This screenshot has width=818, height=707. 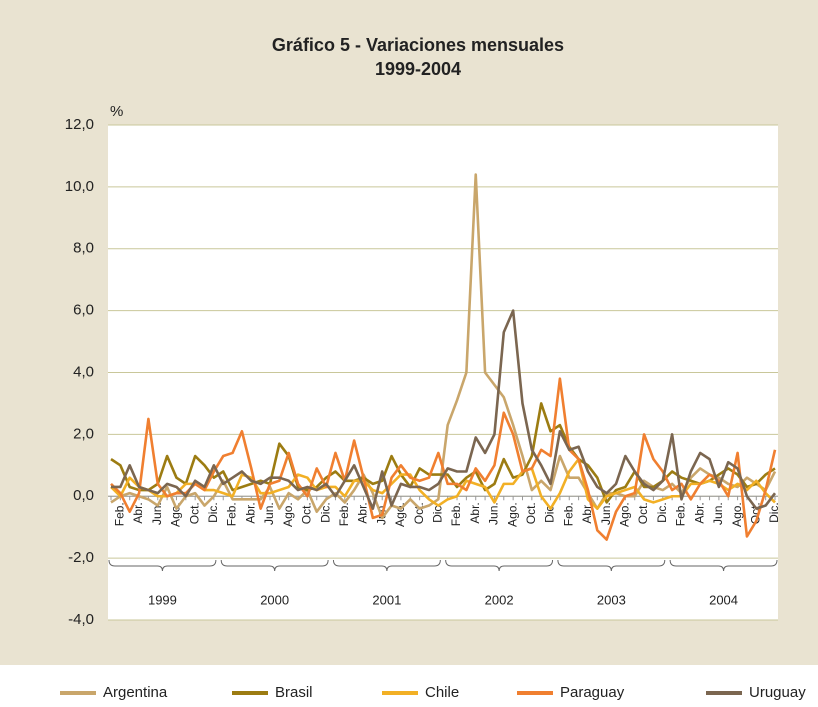 What do you see at coordinates (83, 433) in the screenshot?
I see `y-tick-label: 2,0` at bounding box center [83, 433].